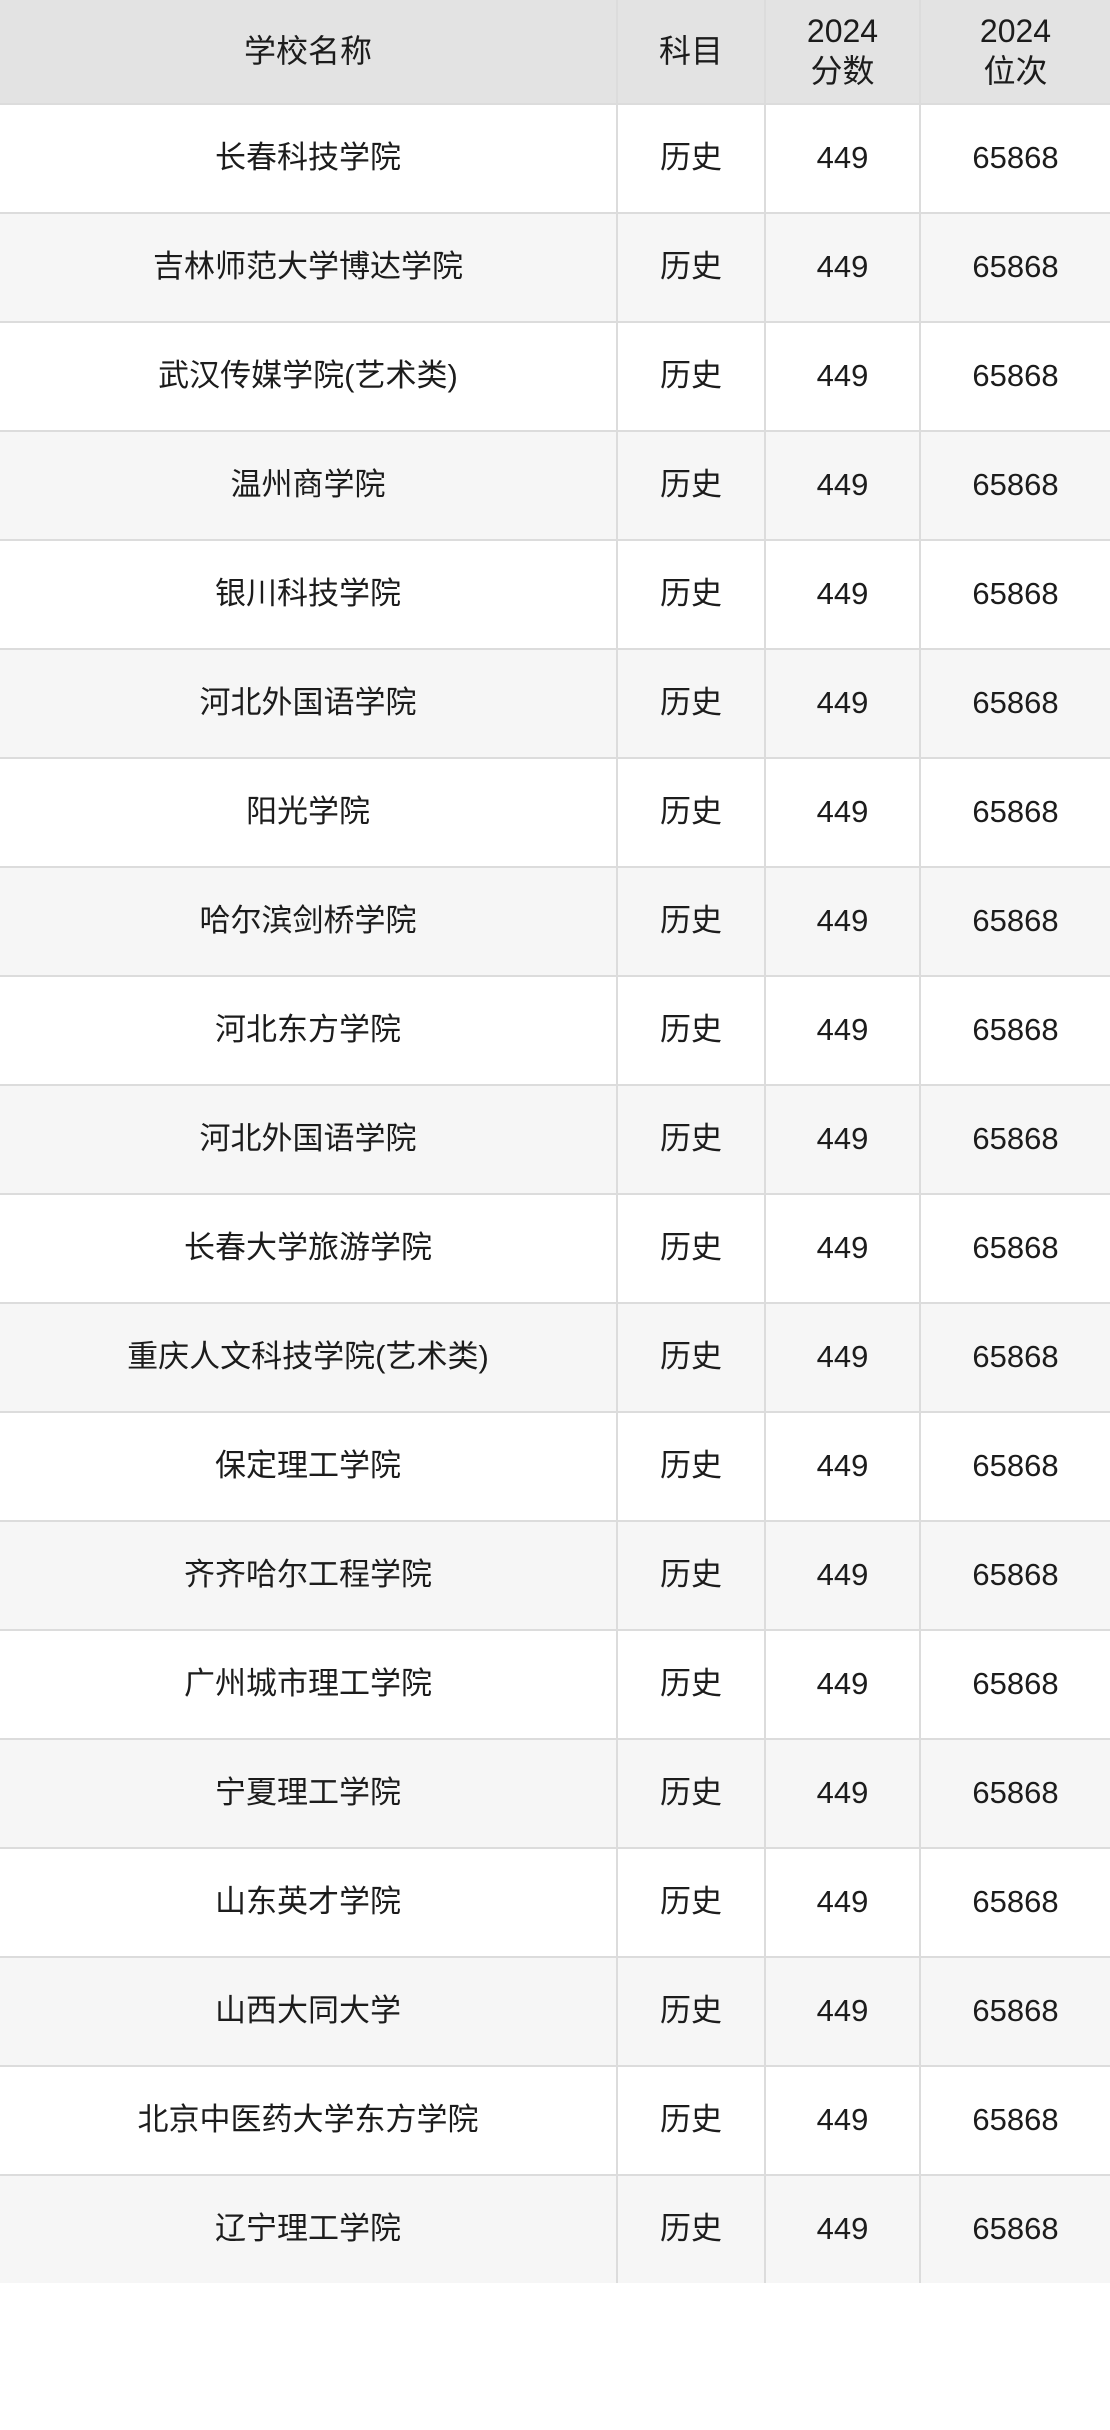  Describe the element at coordinates (309, 1794) in the screenshot. I see `cell-school-name: 宁夏理工学院` at that location.